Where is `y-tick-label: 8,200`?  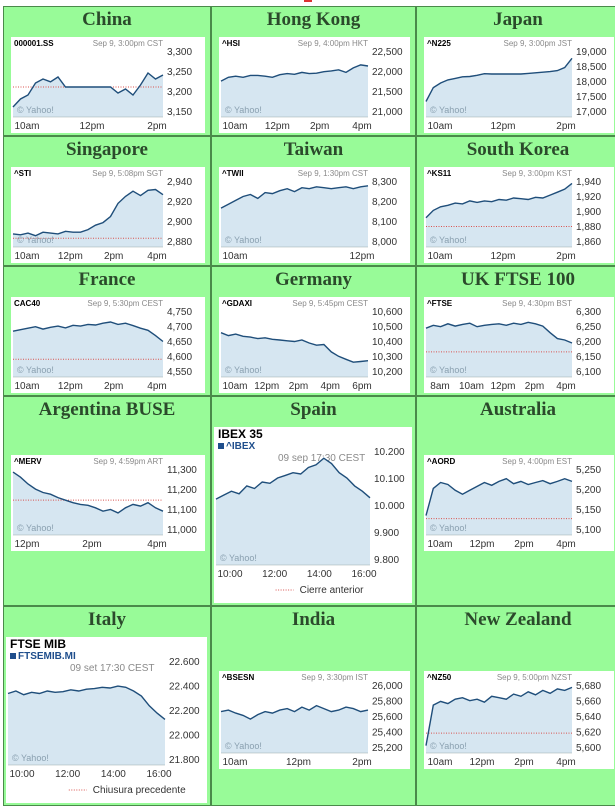 y-tick-label: 8,200 is located at coordinates (384, 202).